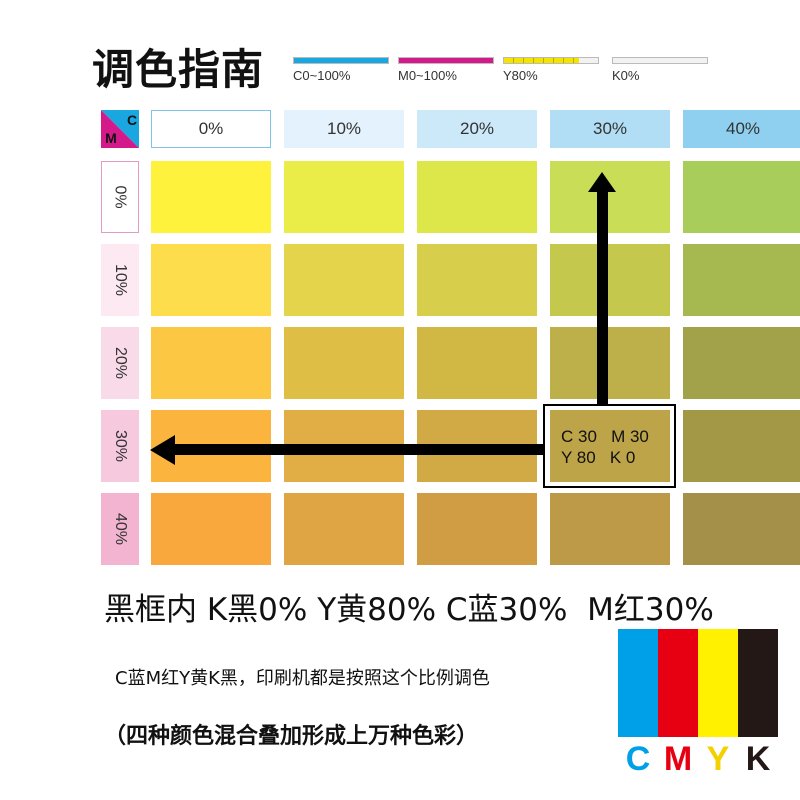  I want to click on row-header-2: 20%, so click(120, 363).